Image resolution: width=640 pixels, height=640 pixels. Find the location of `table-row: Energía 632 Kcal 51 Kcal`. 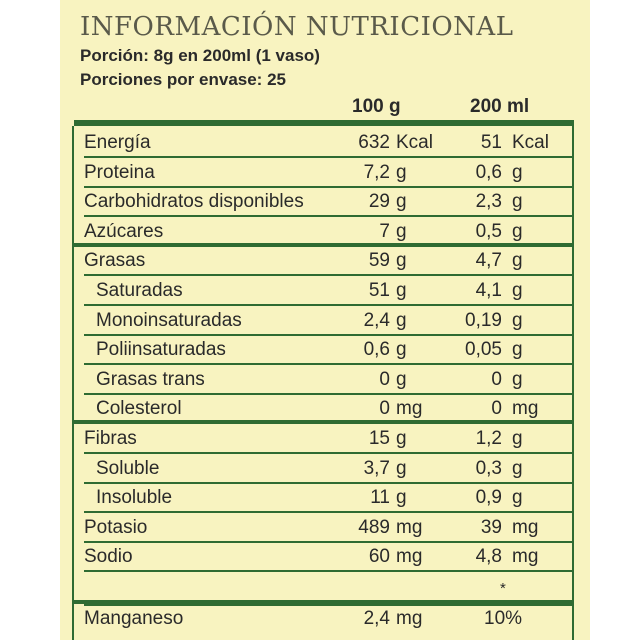

table-row: Energía 632 Kcal 51 Kcal is located at coordinates (324, 143).